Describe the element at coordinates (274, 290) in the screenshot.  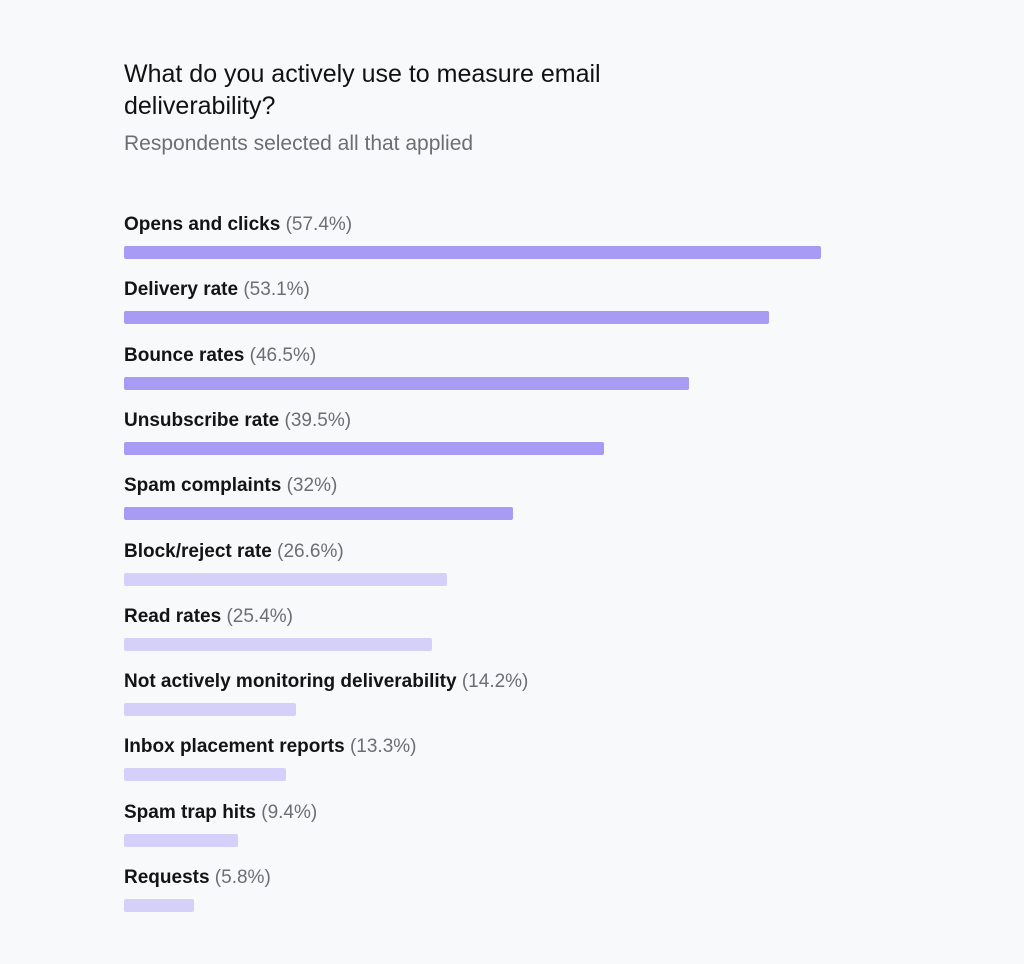
I see `bar-value-label: (53.1%)` at that location.